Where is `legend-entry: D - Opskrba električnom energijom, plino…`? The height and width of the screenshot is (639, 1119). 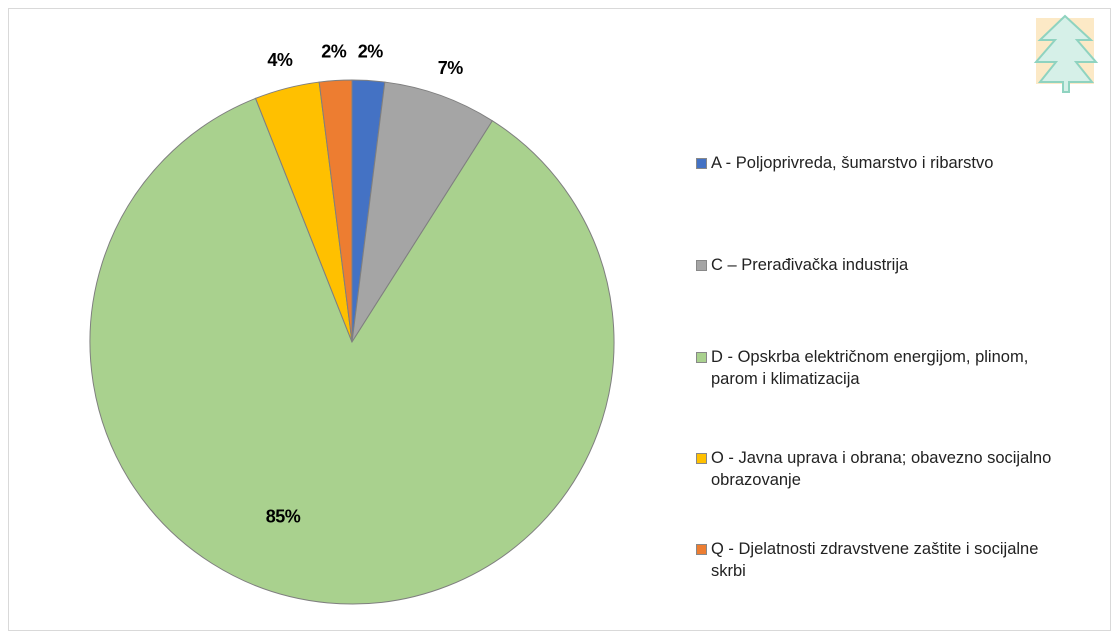 legend-entry: D - Opskrba električnom energijom, plino… is located at coordinates (886, 368).